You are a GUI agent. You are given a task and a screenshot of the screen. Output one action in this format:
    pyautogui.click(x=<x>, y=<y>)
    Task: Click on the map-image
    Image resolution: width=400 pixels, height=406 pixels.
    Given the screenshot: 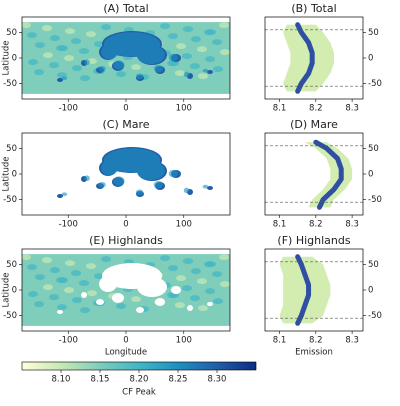 What is the action you would take?
    pyautogui.click(x=126, y=58)
    